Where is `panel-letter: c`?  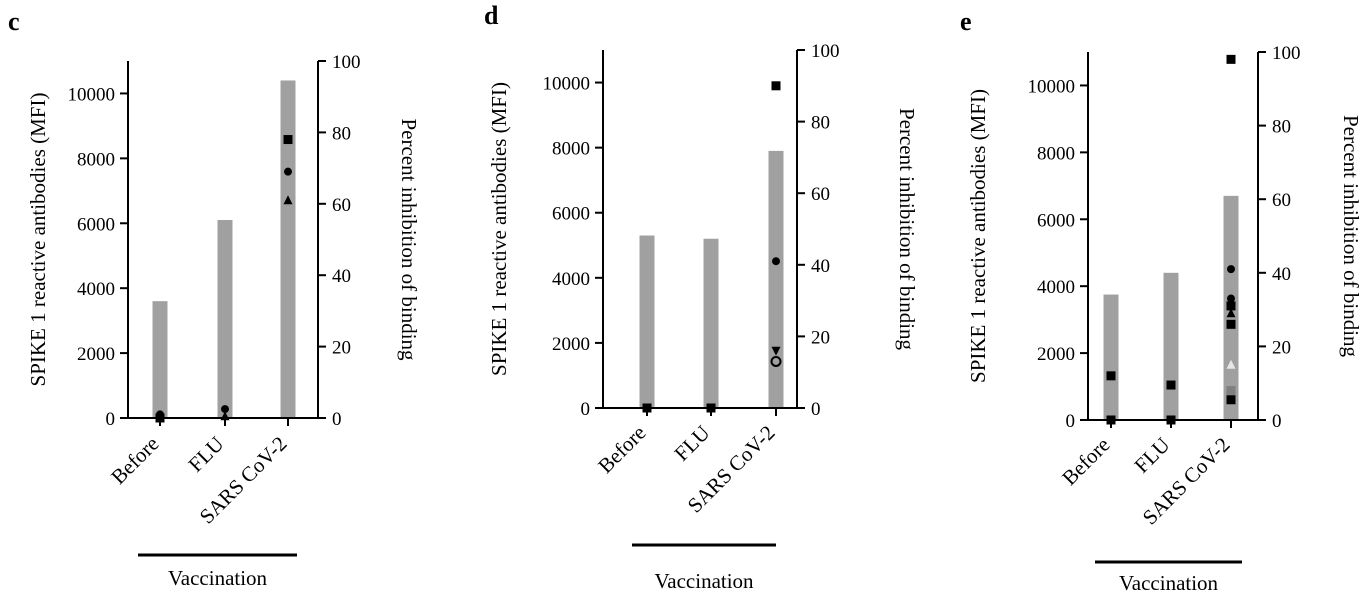
panel-letter: c is located at coordinates (14, 21).